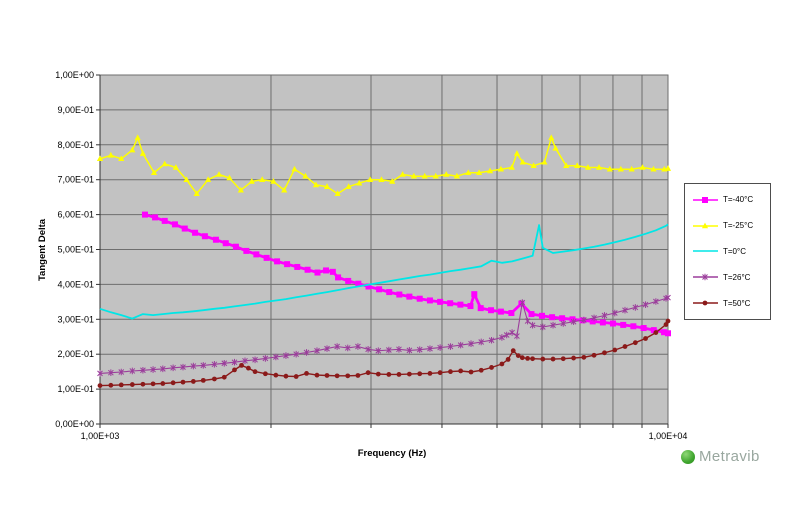 The height and width of the screenshot is (530, 795). I want to click on y-tick-label: 8,00E-01, so click(75, 145).